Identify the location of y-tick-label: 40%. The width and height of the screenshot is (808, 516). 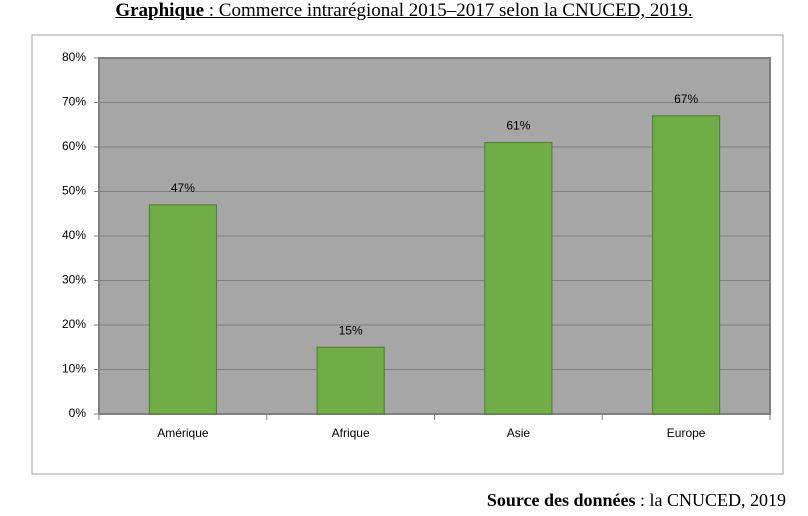
(74, 235).